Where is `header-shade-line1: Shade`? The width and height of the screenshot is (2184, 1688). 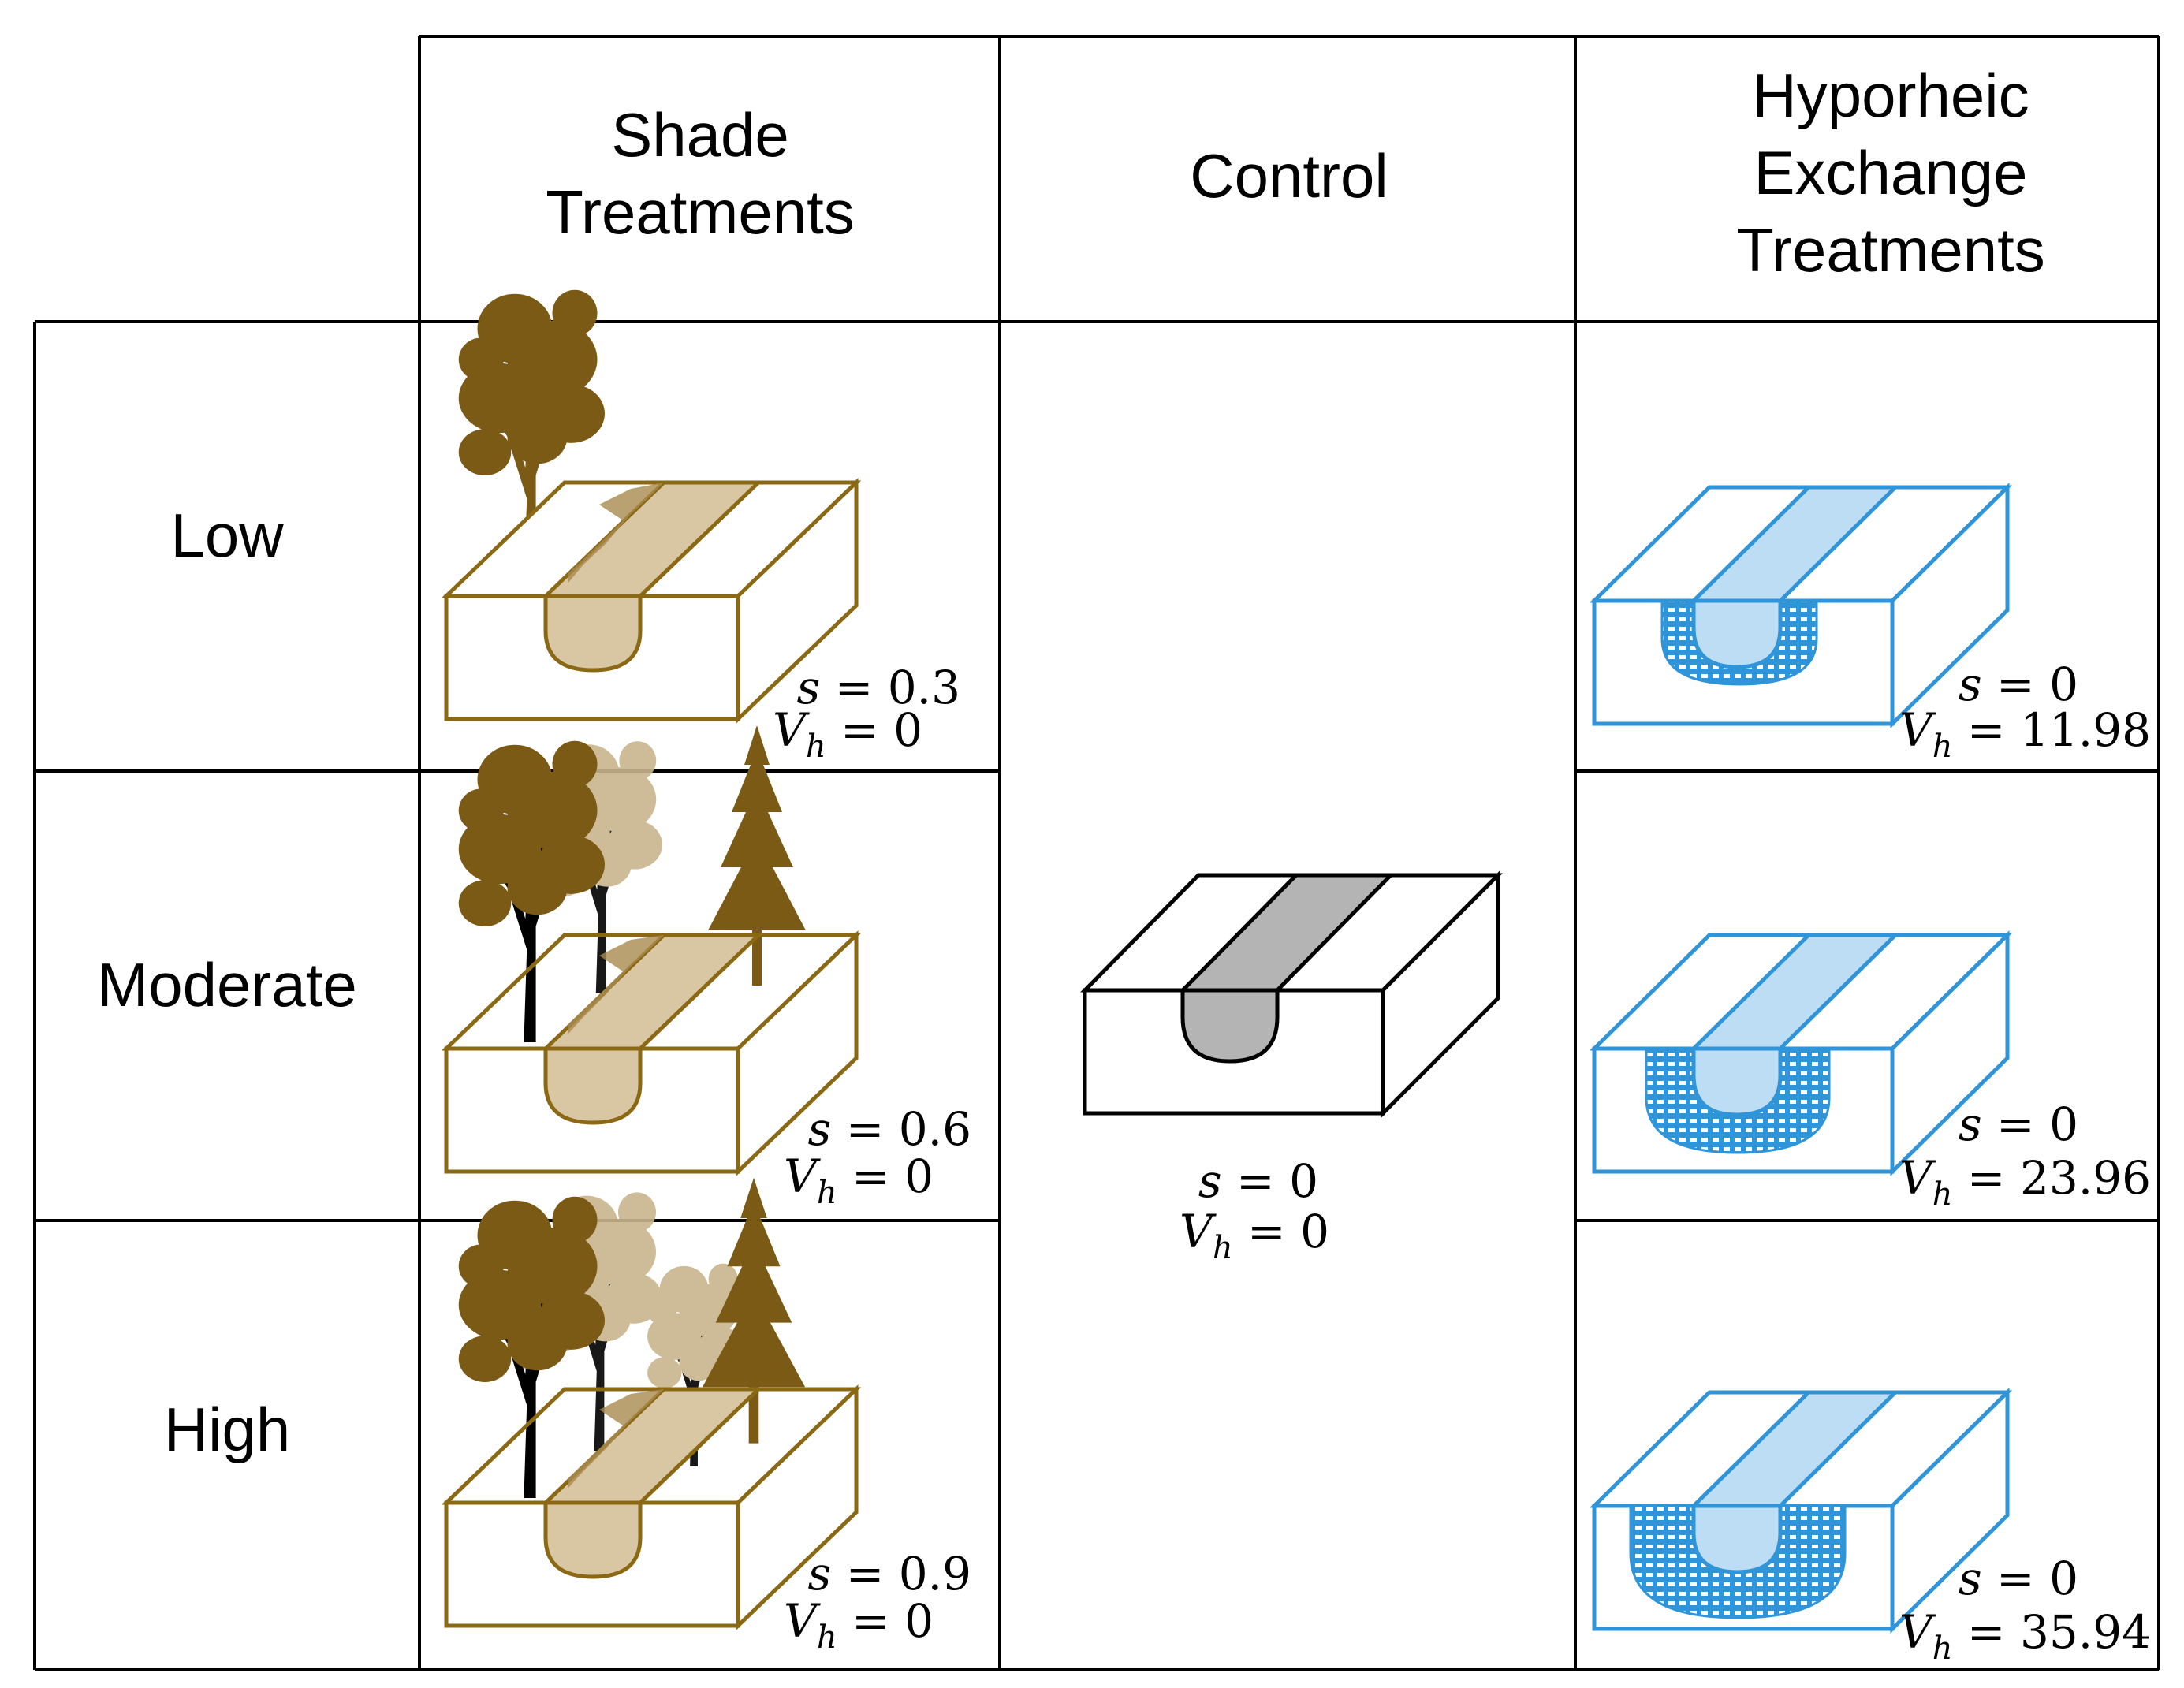
header-shade-line1: Shade is located at coordinates (700, 135).